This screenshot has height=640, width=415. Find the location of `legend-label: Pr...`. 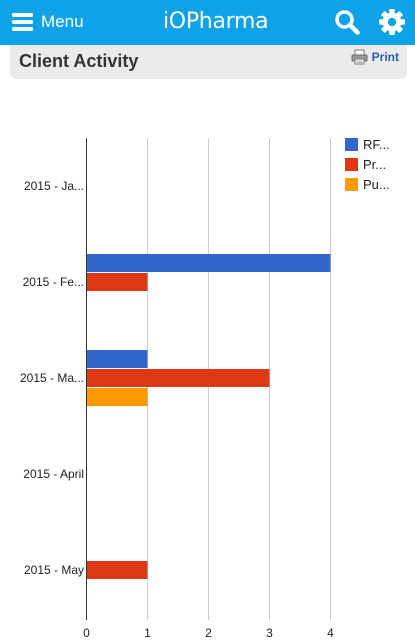

legend-label: Pr... is located at coordinates (374, 164).